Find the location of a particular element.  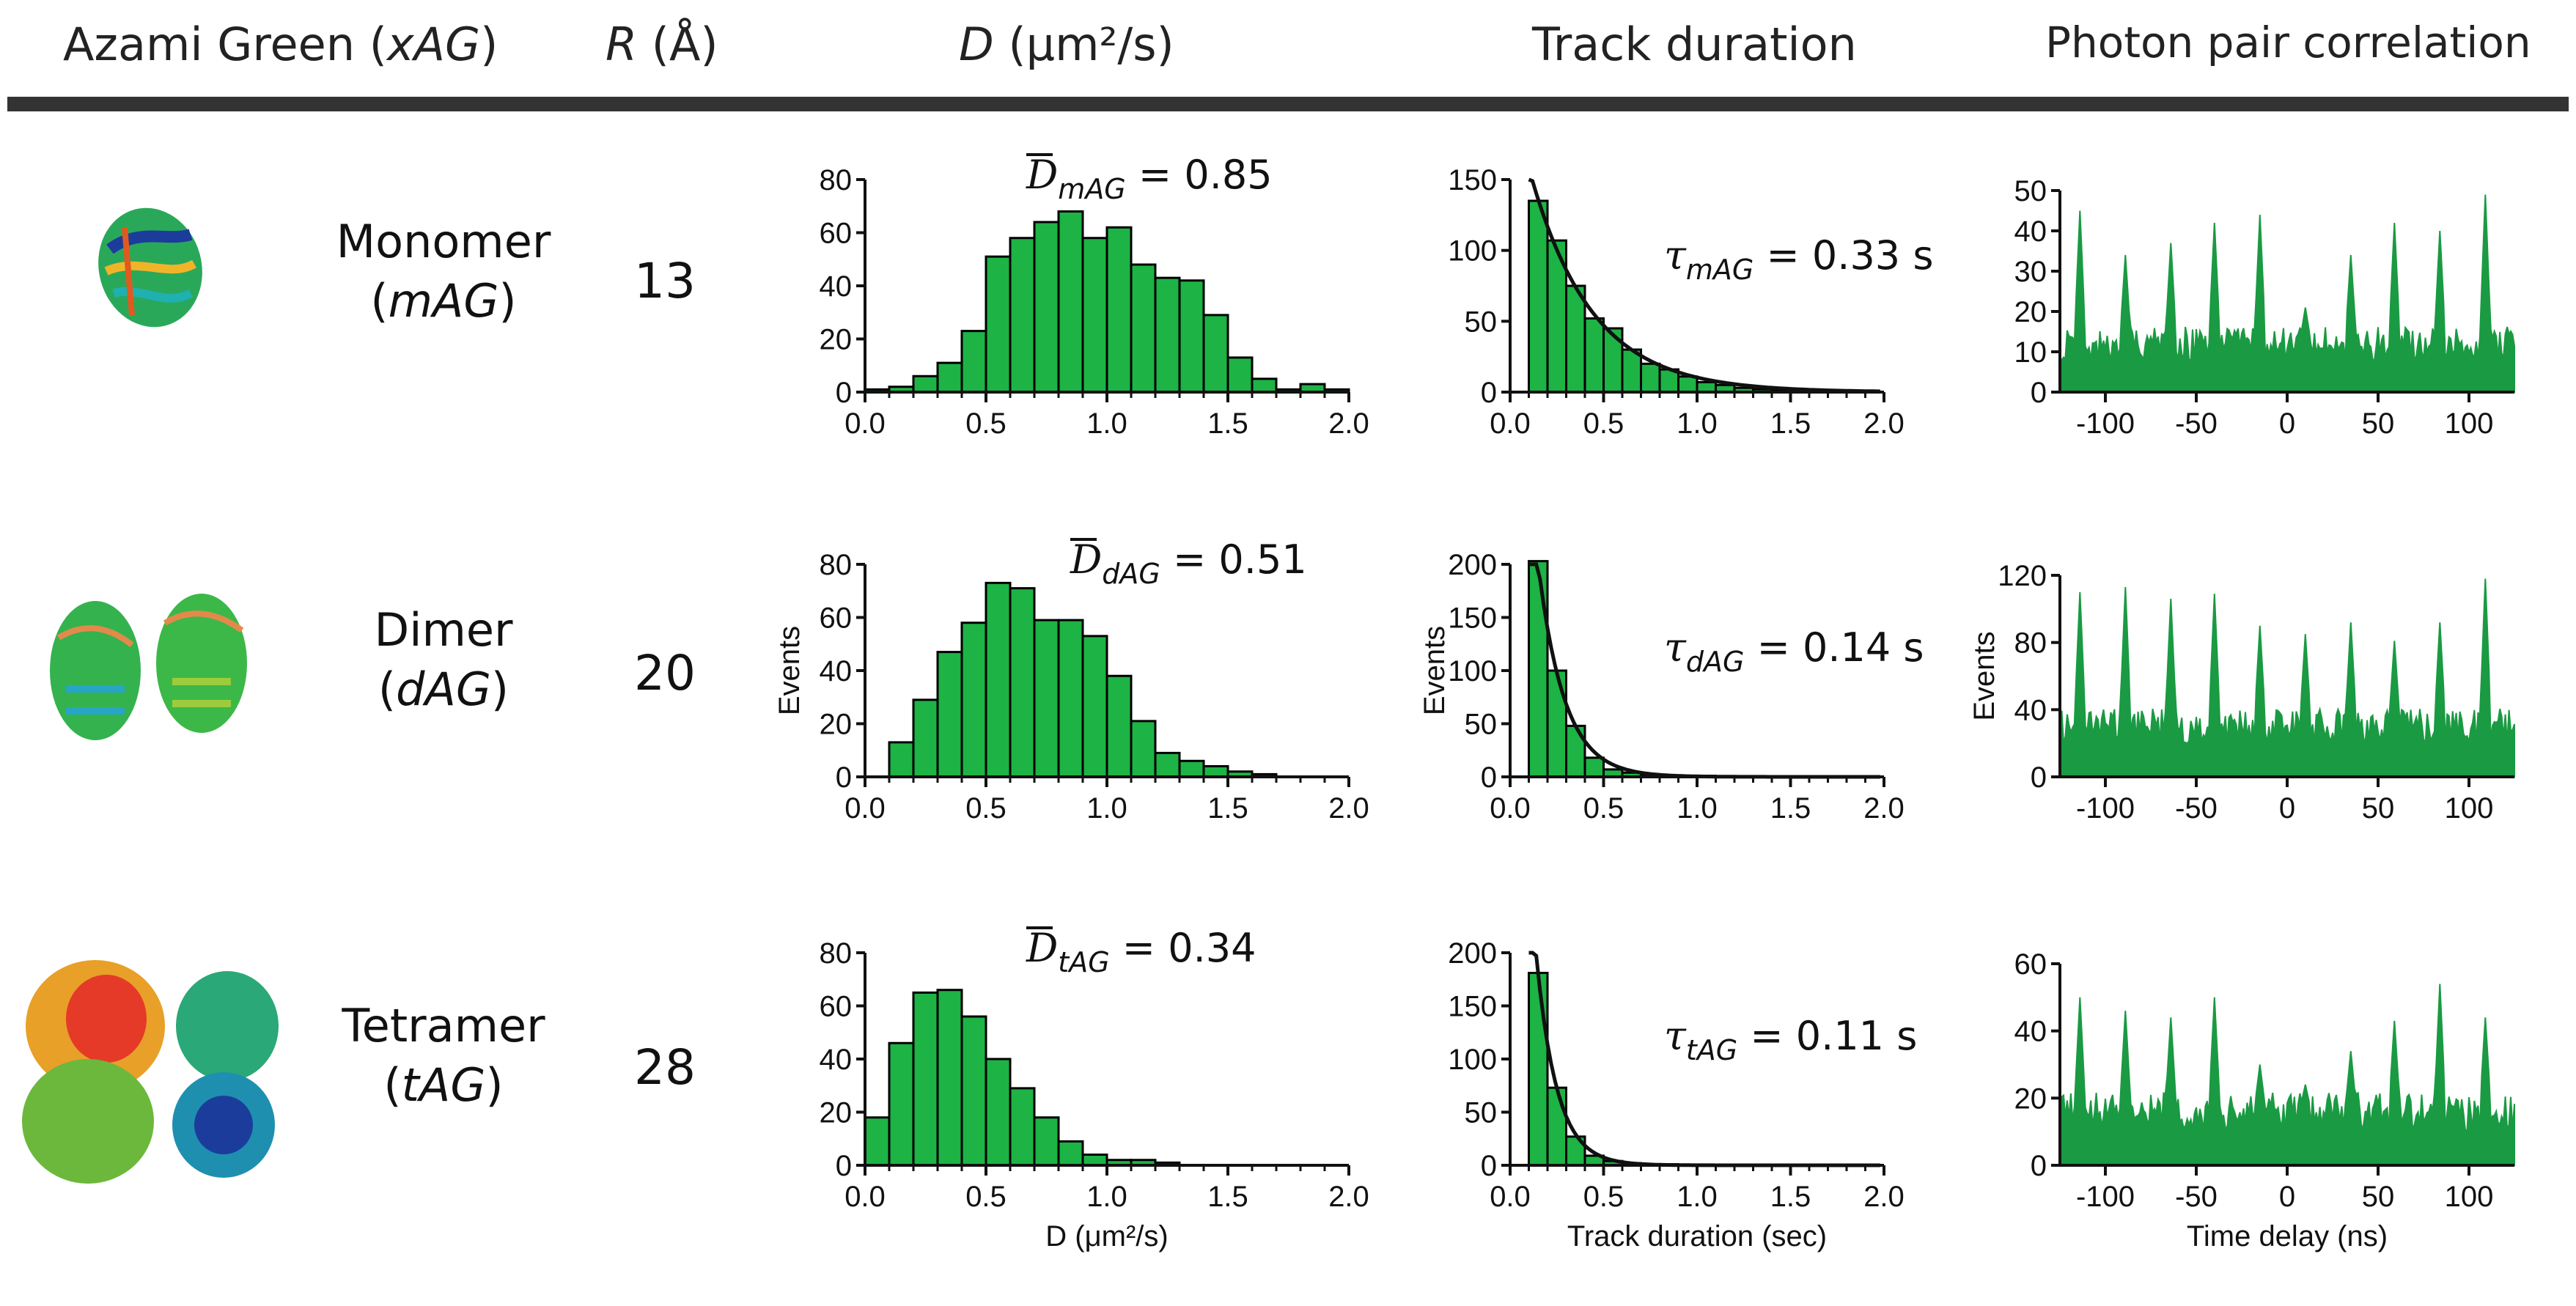

header-col-d: D (μm²/s) is located at coordinates (1066, 44).